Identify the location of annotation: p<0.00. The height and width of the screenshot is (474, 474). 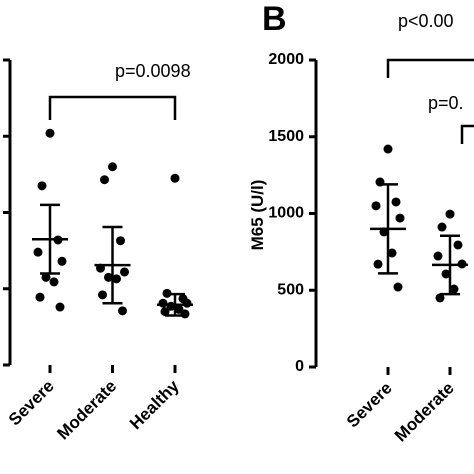
(426, 21).